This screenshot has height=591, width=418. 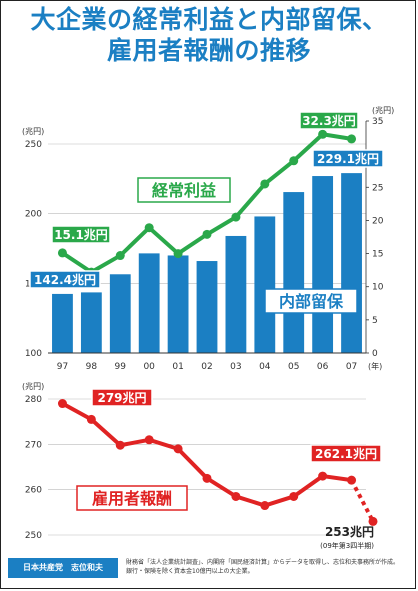 What do you see at coordinates (206, 367) in the screenshot?
I see `x-tick-label: 02` at bounding box center [206, 367].